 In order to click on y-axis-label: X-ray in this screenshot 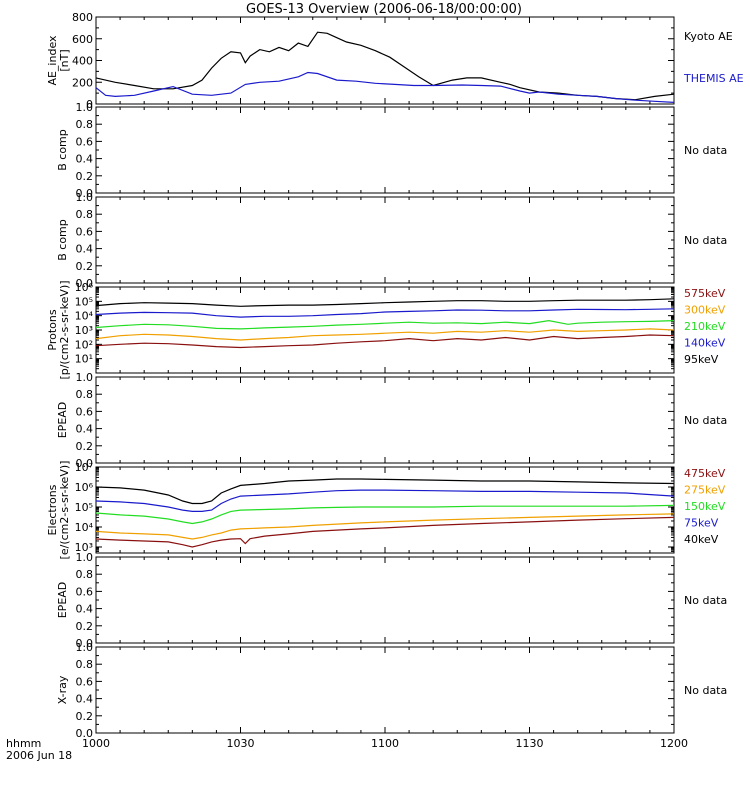, I will do `click(62, 689)`.